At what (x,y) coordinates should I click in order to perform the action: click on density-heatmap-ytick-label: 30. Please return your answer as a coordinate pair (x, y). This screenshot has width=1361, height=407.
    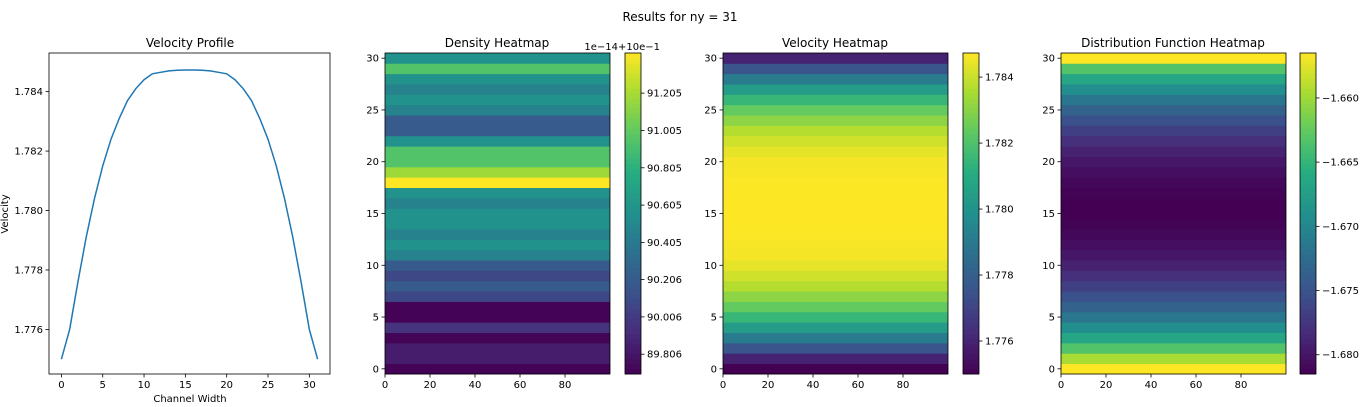
    Looking at the image, I should click on (372, 59).